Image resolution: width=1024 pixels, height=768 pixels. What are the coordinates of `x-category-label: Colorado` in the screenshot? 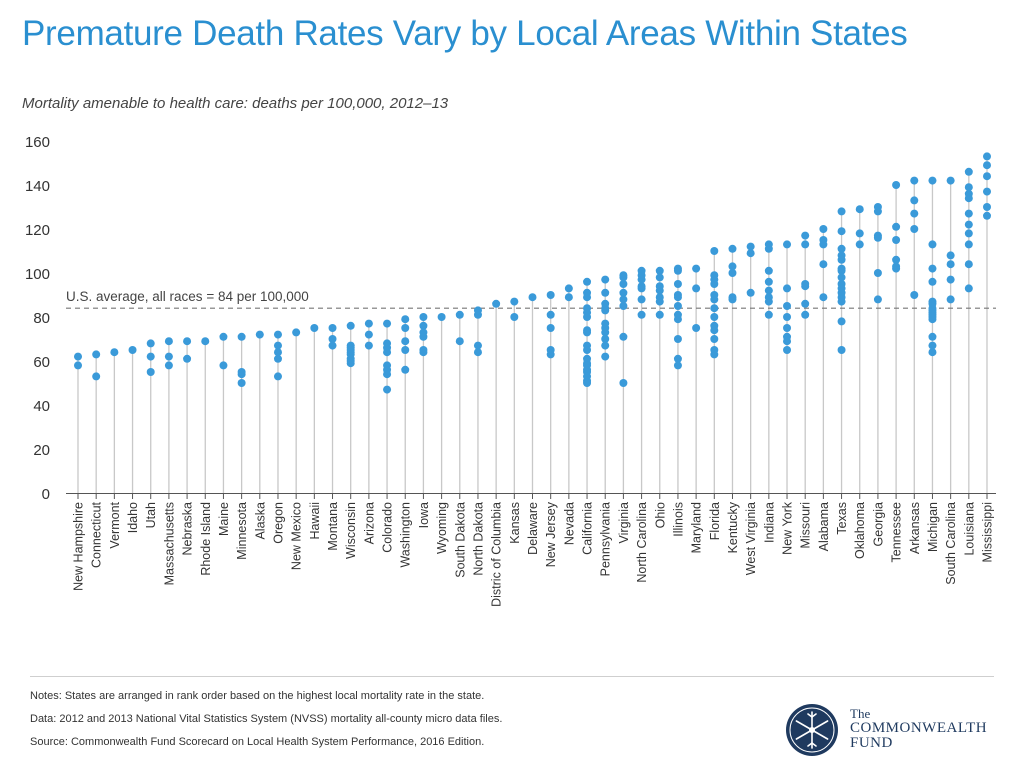 It's located at (388, 527).